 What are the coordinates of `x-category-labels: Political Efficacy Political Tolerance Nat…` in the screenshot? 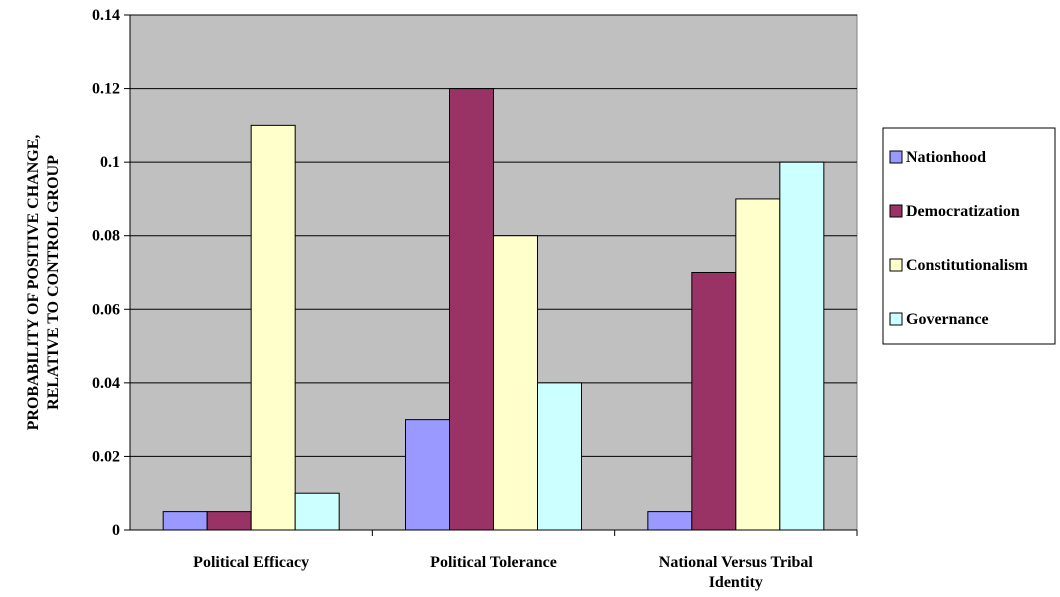 It's located at (503, 572).